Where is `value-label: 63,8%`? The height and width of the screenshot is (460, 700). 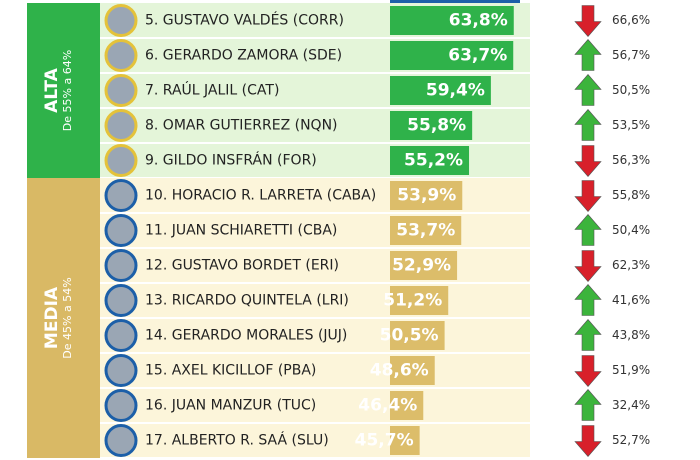 value-label: 63,8% is located at coordinates (478, 21).